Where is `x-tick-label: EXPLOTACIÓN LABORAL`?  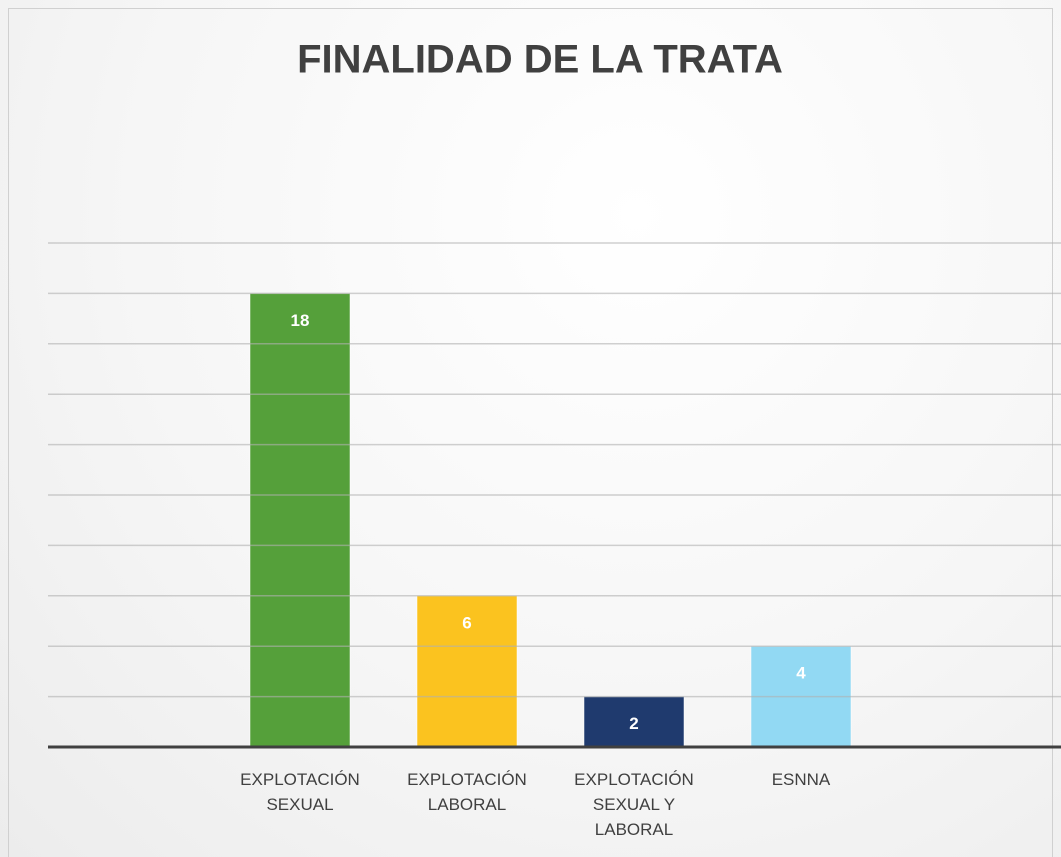
x-tick-label: EXPLOTACIÓN LABORAL is located at coordinates (467, 792).